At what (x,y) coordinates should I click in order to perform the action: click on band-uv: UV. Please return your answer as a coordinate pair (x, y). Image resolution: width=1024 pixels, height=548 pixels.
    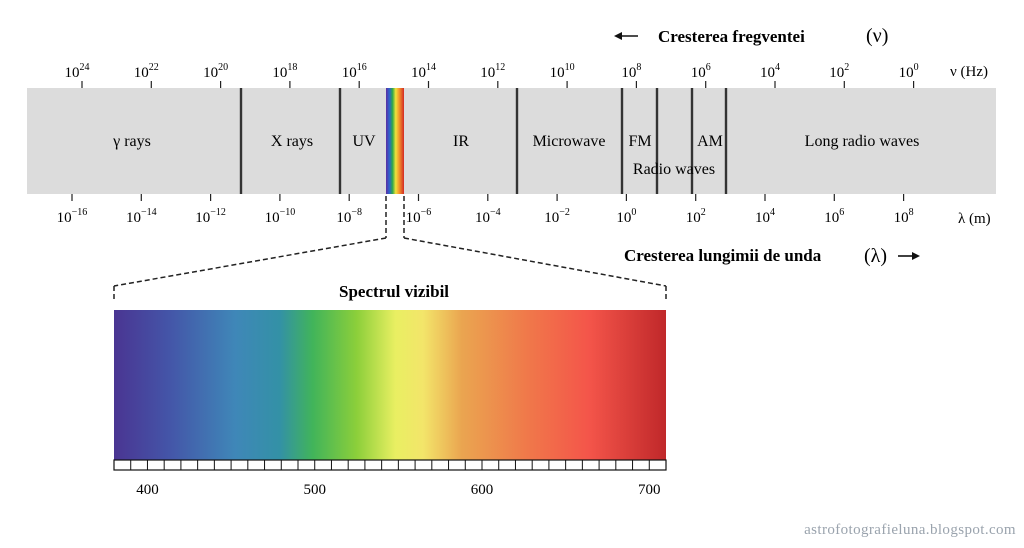
    Looking at the image, I should click on (364, 141).